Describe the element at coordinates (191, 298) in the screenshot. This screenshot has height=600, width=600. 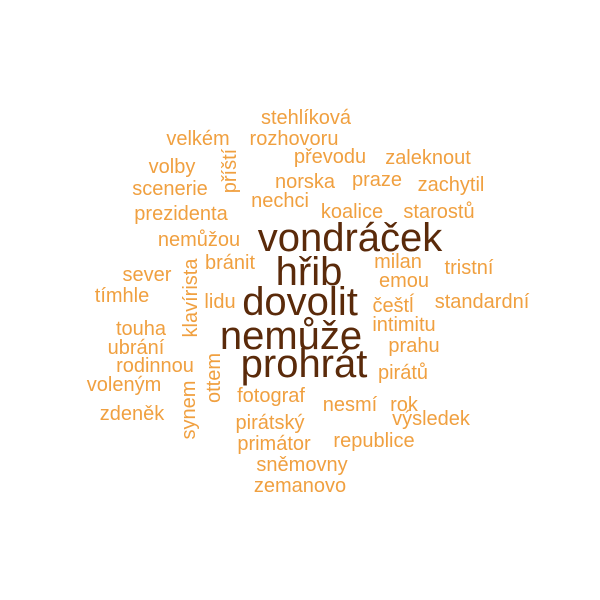
I see `word: klavírista` at that location.